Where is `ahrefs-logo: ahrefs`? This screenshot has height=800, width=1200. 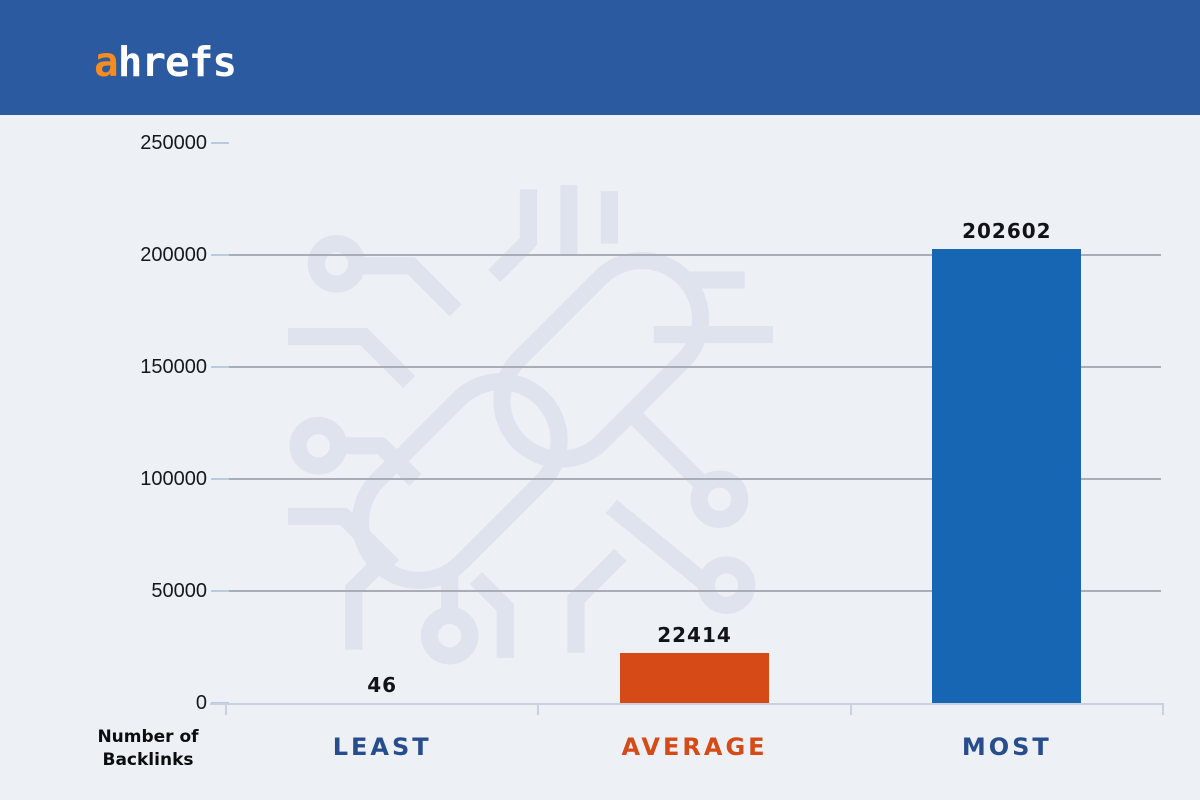
ahrefs-logo: ahrefs is located at coordinates (165, 62).